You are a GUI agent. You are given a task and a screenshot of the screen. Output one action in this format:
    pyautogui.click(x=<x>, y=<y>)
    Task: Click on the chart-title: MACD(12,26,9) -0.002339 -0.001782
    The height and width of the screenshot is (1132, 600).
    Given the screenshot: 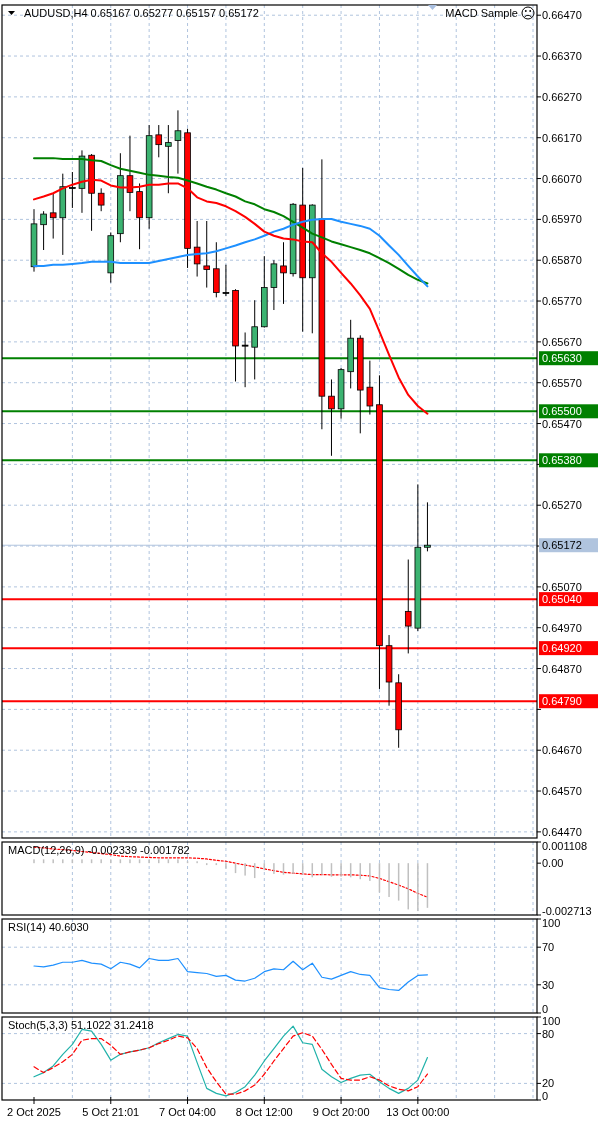 What is the action you would take?
    pyautogui.click(x=99, y=850)
    